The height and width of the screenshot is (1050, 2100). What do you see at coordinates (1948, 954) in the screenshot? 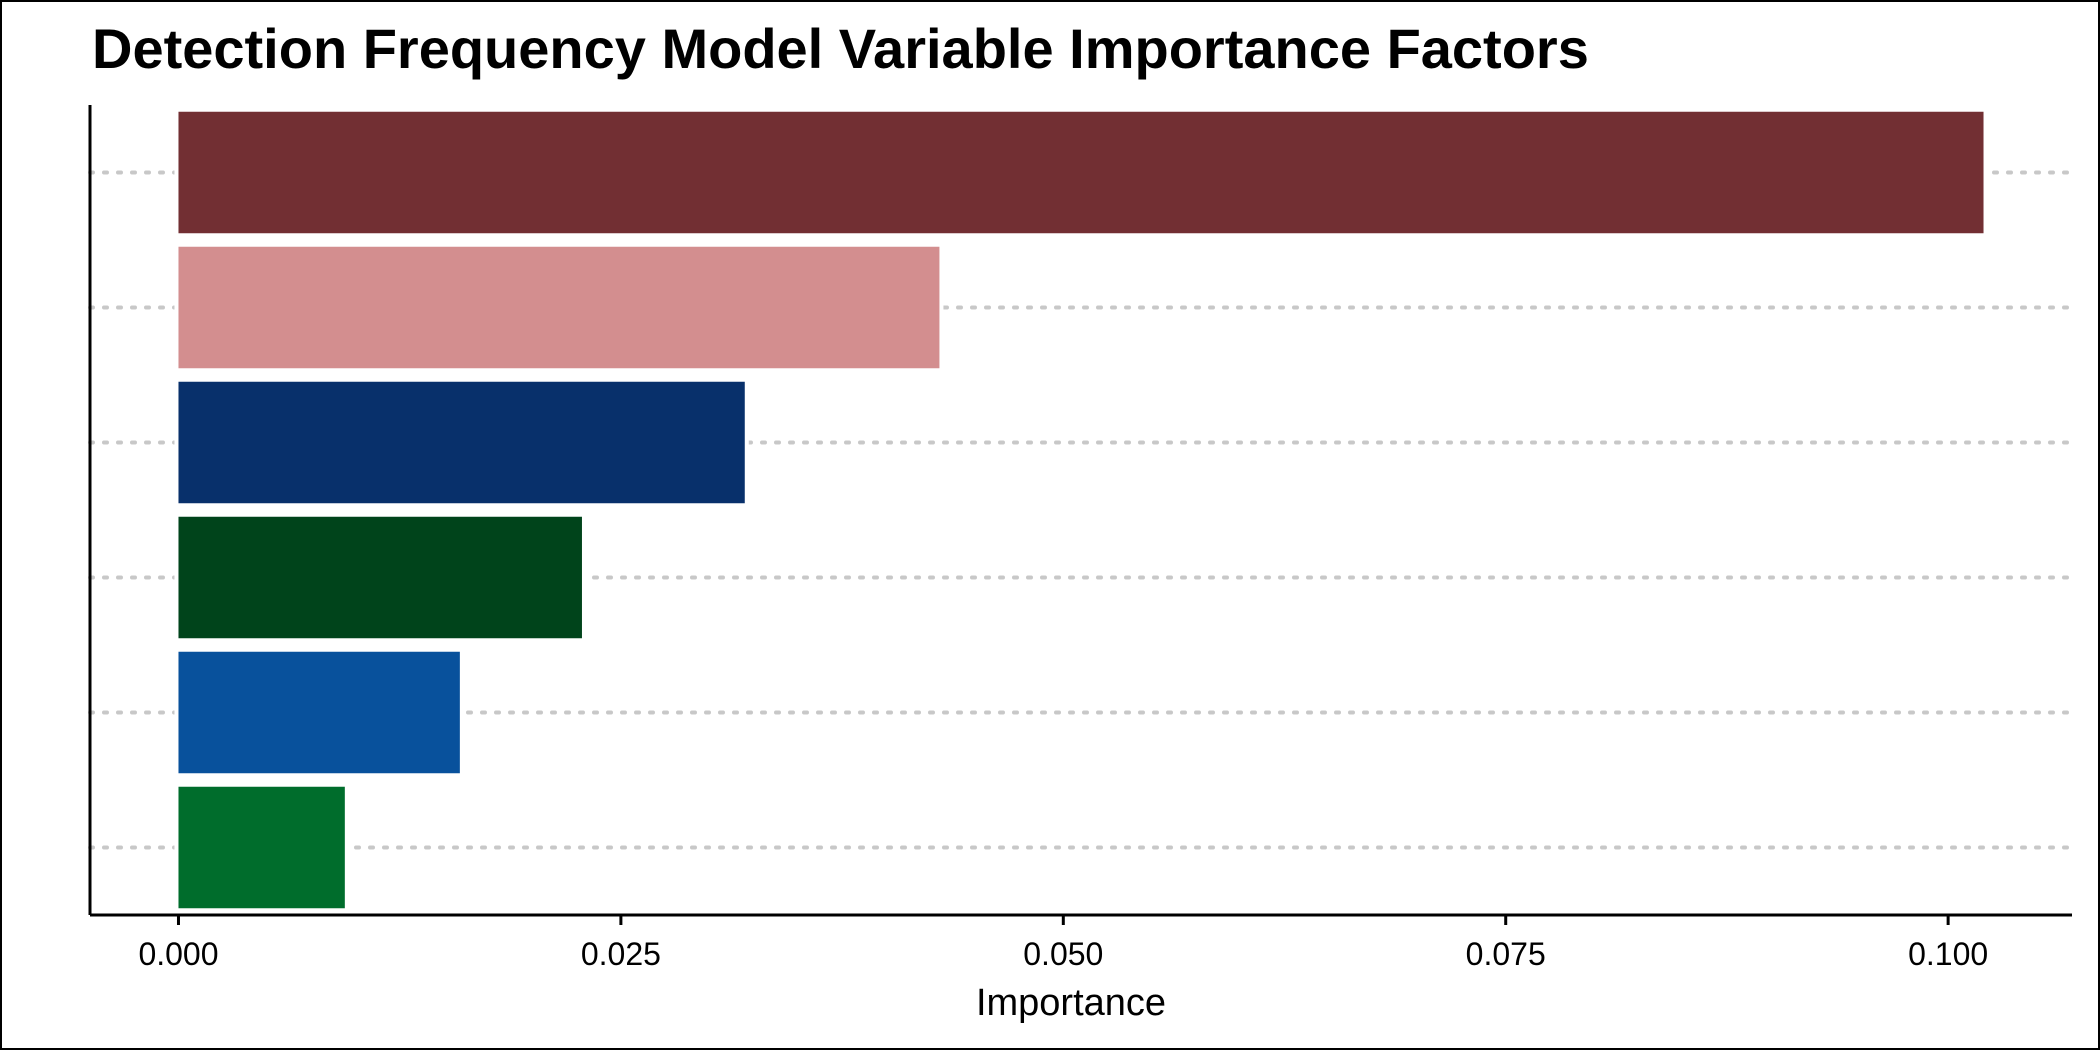
I see `x-tick-label: 0.100` at bounding box center [1948, 954].